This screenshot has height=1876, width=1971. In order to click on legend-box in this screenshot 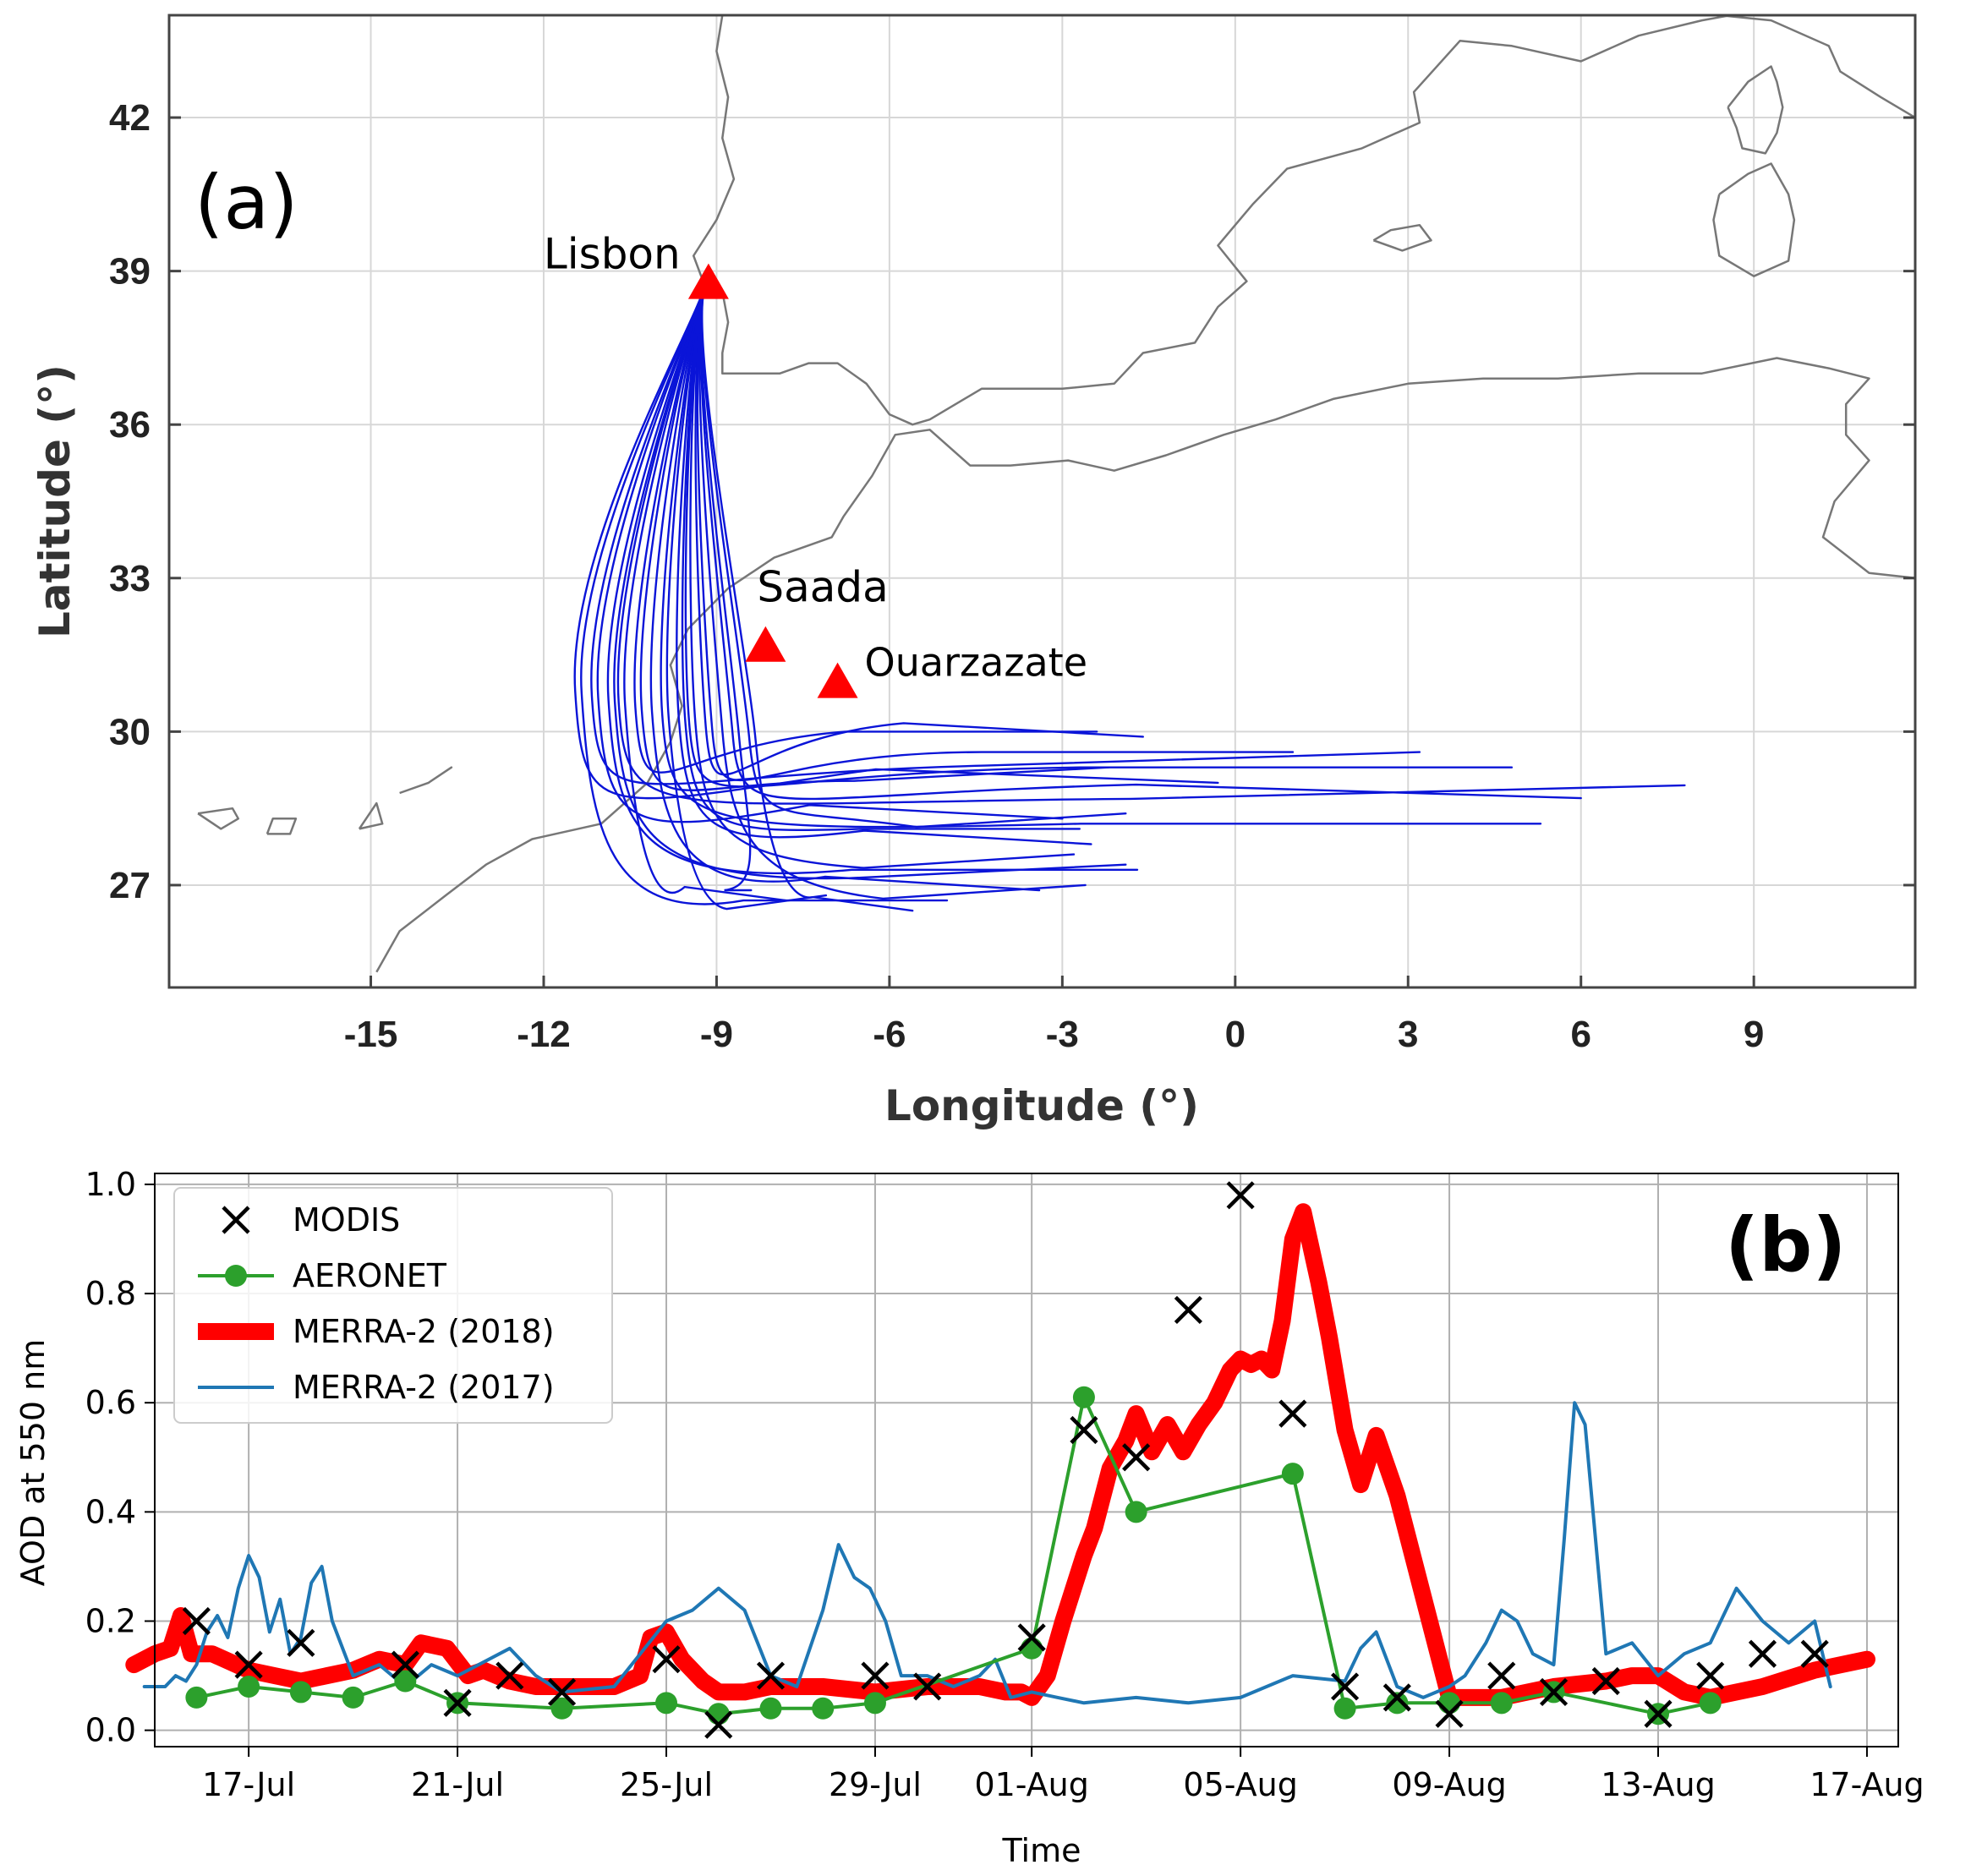, I will do `click(393, 1305)`.